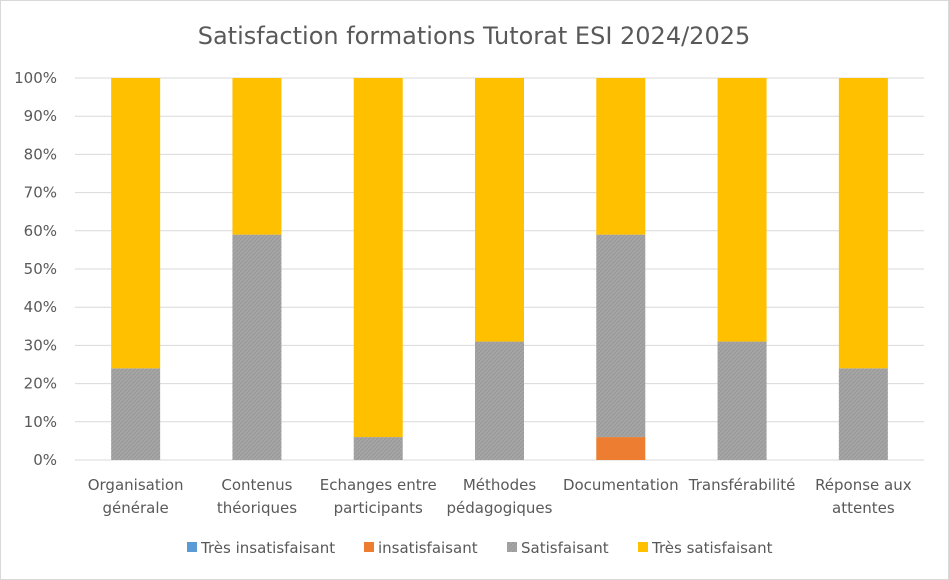  I want to click on x-category-label: Transférabilité, so click(742, 485).